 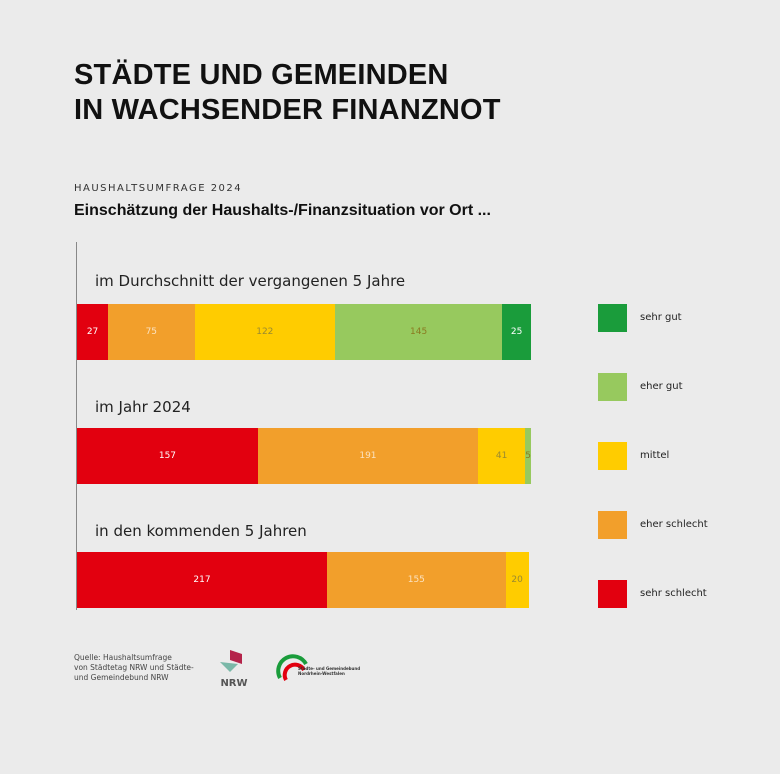 What do you see at coordinates (76, 426) in the screenshot?
I see `axis-line` at bounding box center [76, 426].